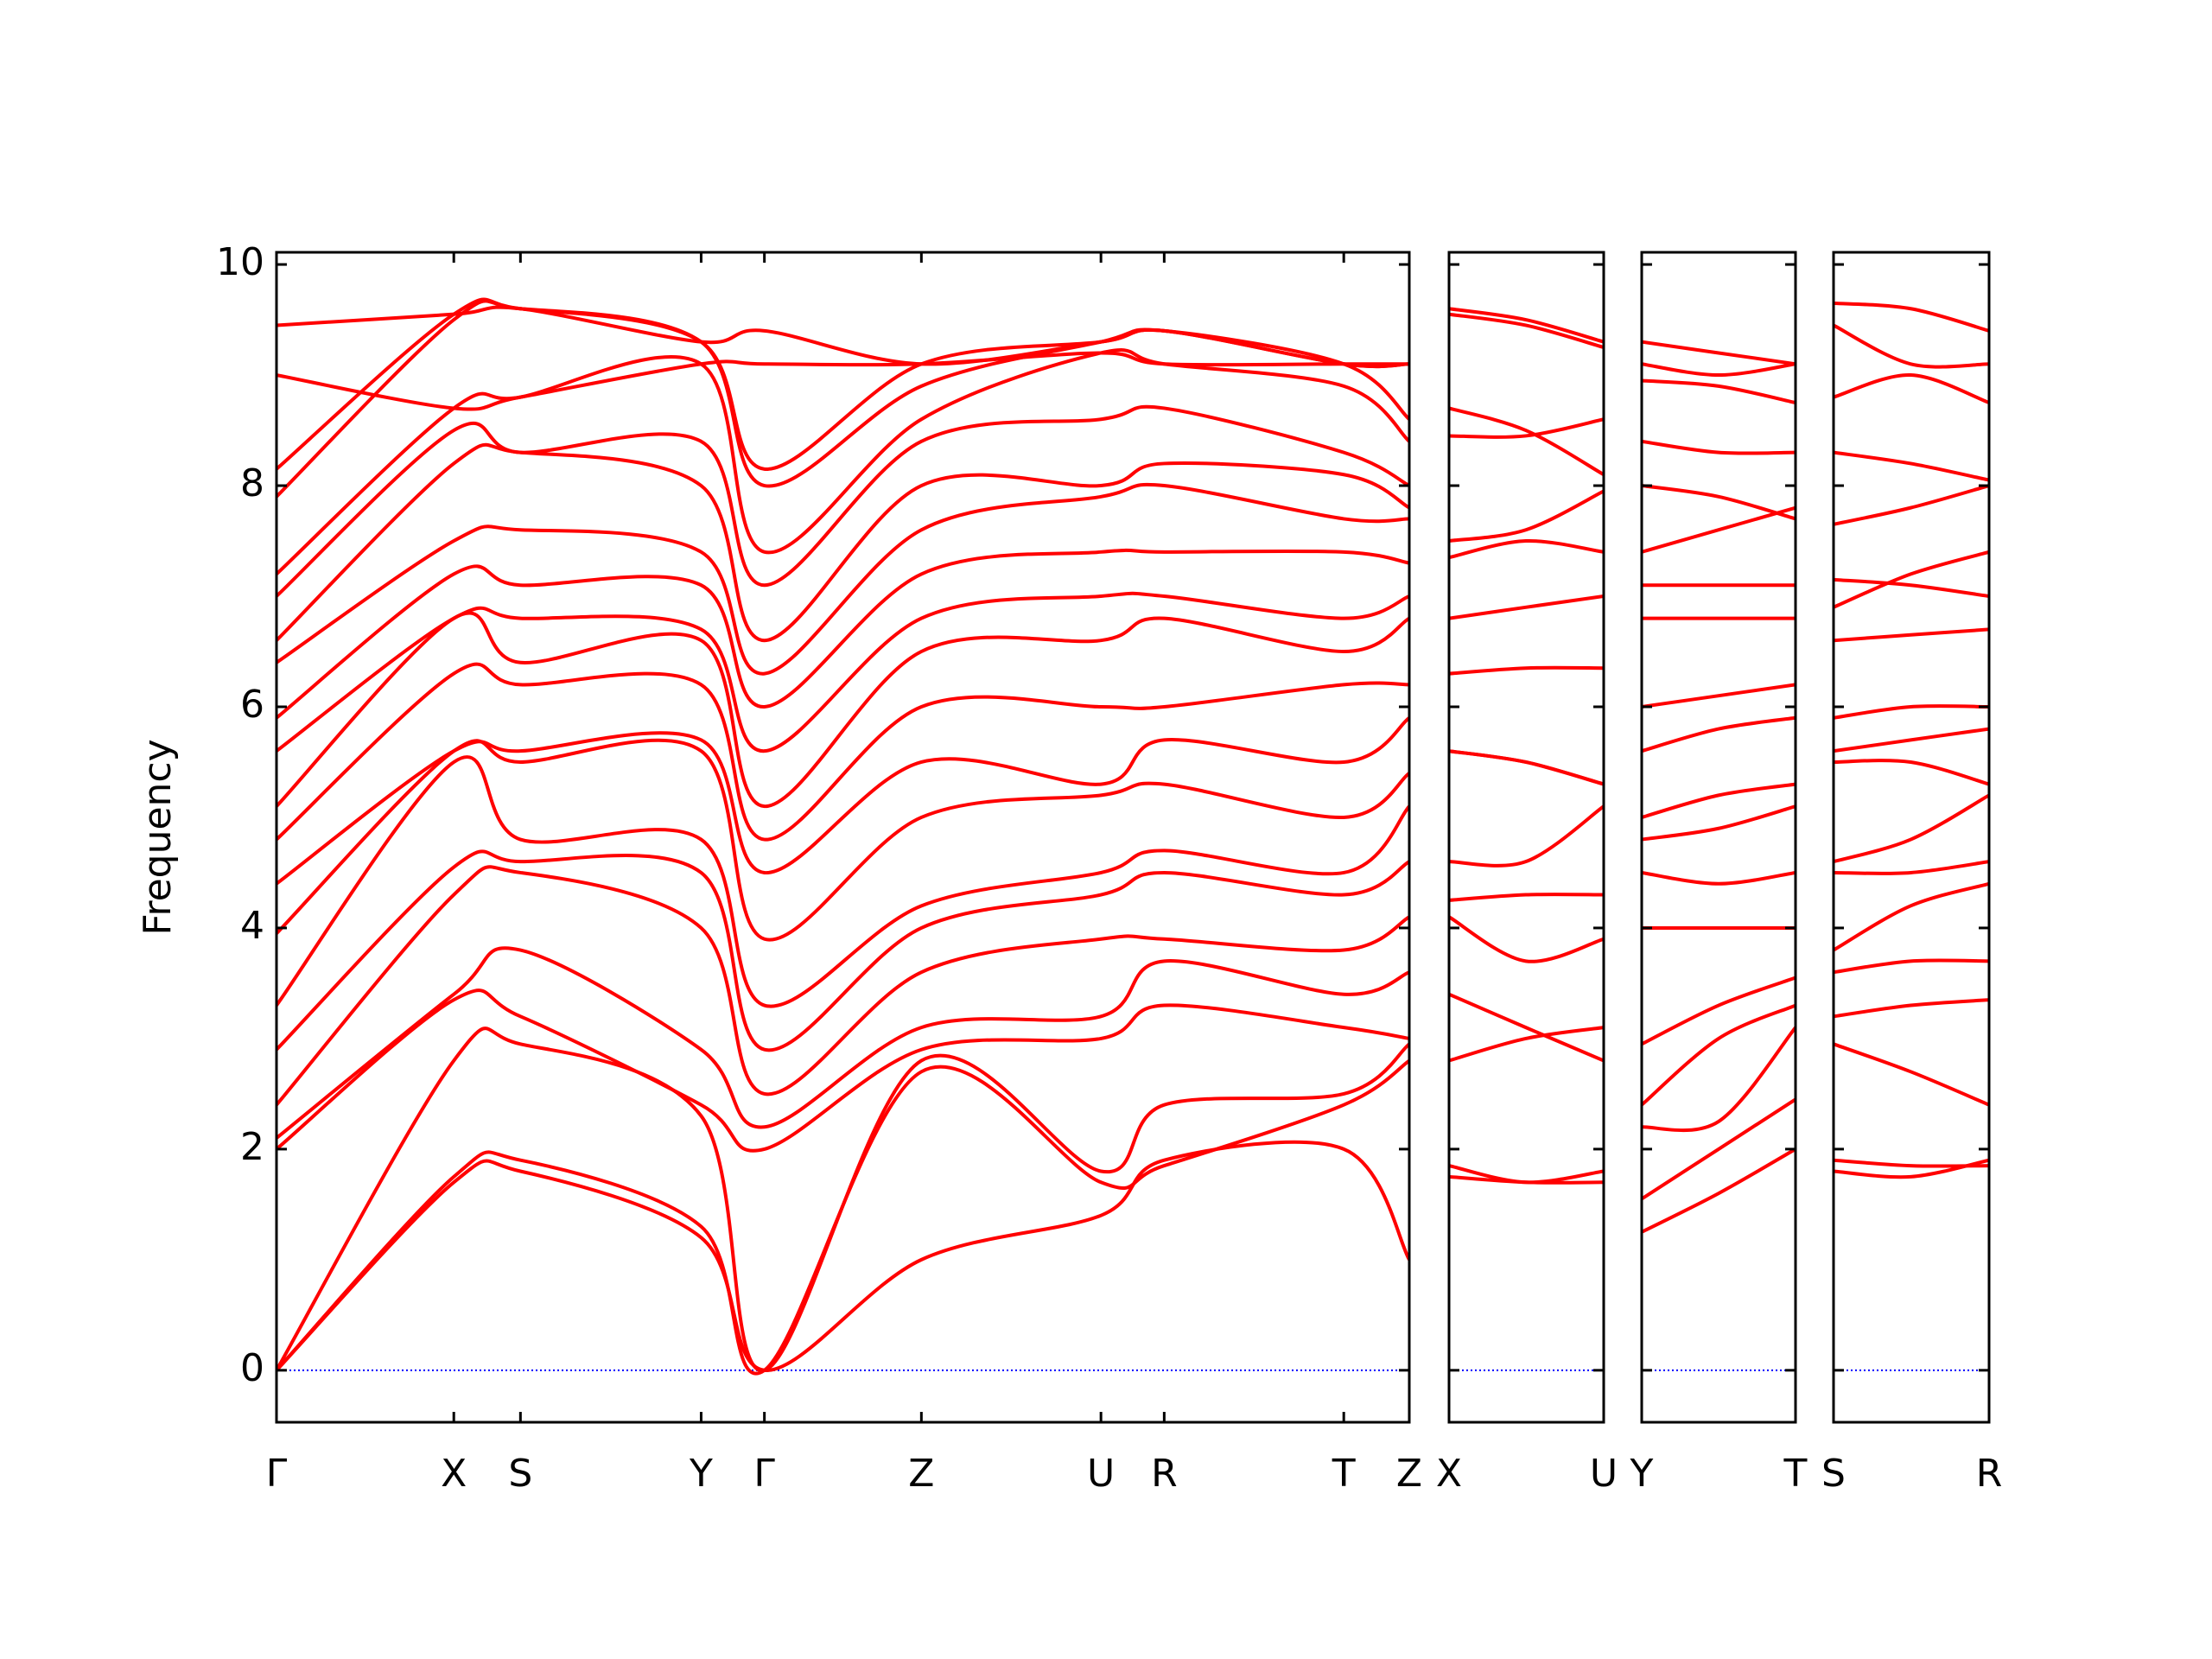 This screenshot has height=1659, width=2212. I want to click on y-tick-label: 2, so click(252, 1147).